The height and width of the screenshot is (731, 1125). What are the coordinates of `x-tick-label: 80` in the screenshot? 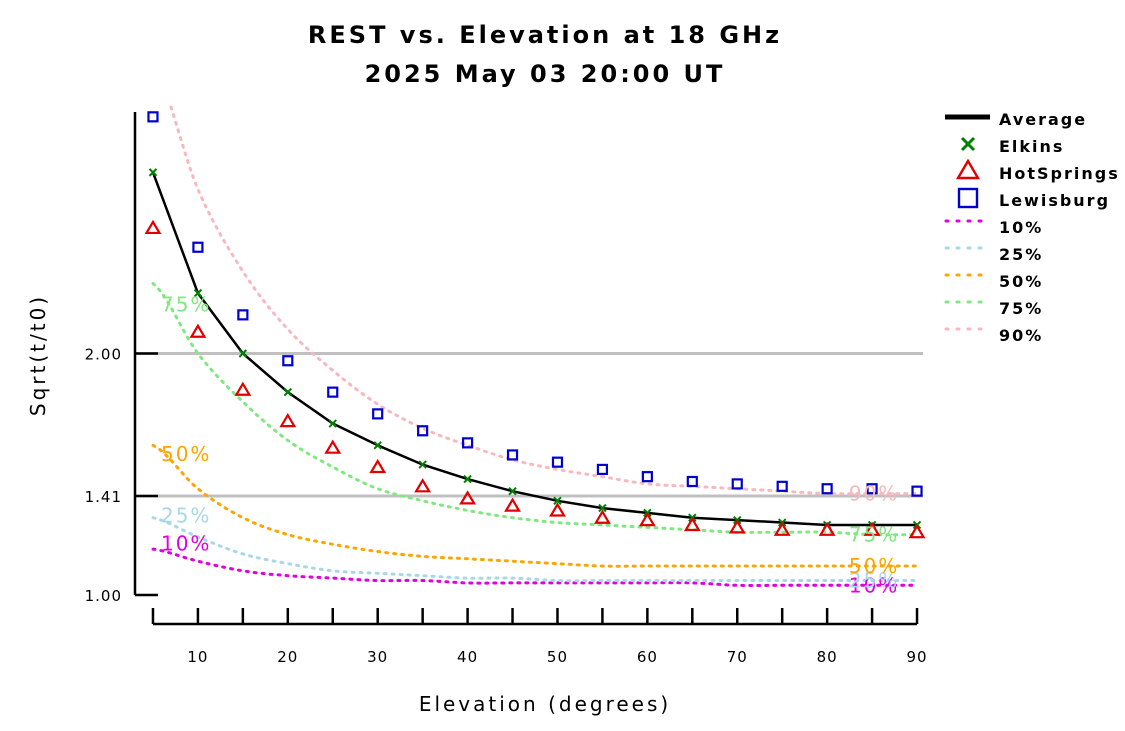 It's located at (827, 657).